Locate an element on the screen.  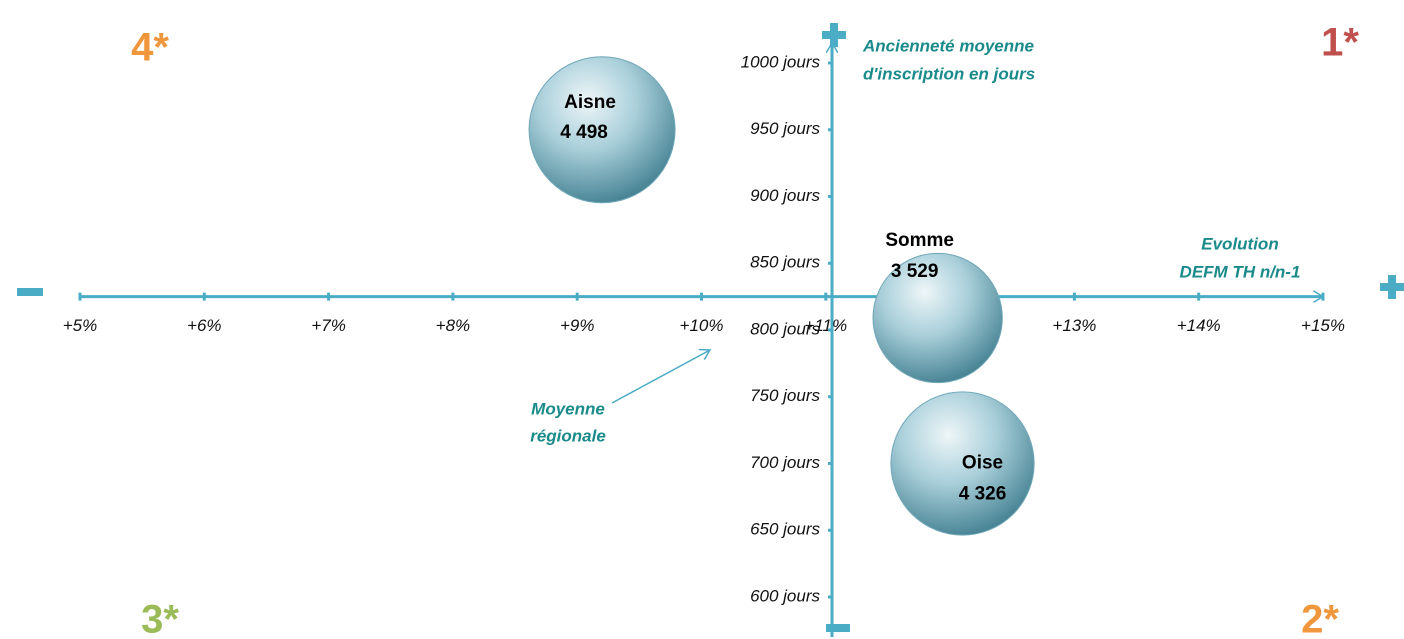
x-axis-label: Evolution is located at coordinates (1239, 243).